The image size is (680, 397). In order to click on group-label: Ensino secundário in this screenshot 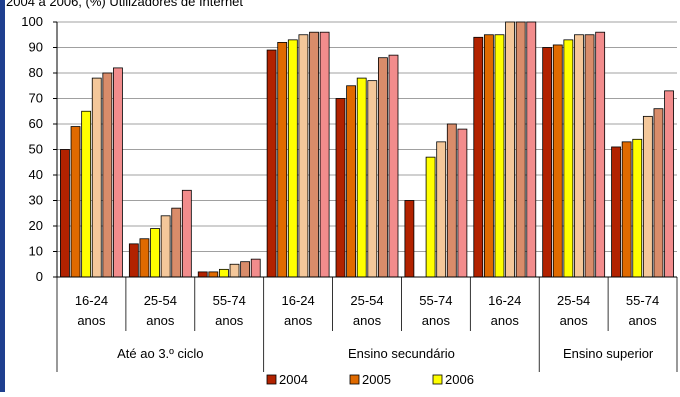, I will do `click(401, 353)`.